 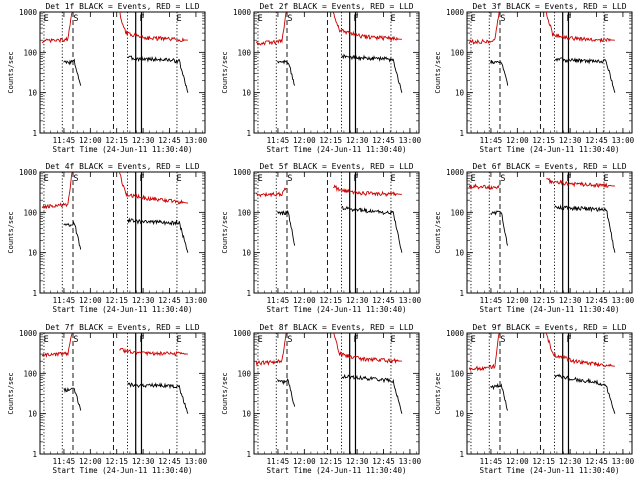 What do you see at coordinates (122, 166) in the screenshot?
I see `chart-title: Det 4f BLACK = Events, RED = LLD` at bounding box center [122, 166].